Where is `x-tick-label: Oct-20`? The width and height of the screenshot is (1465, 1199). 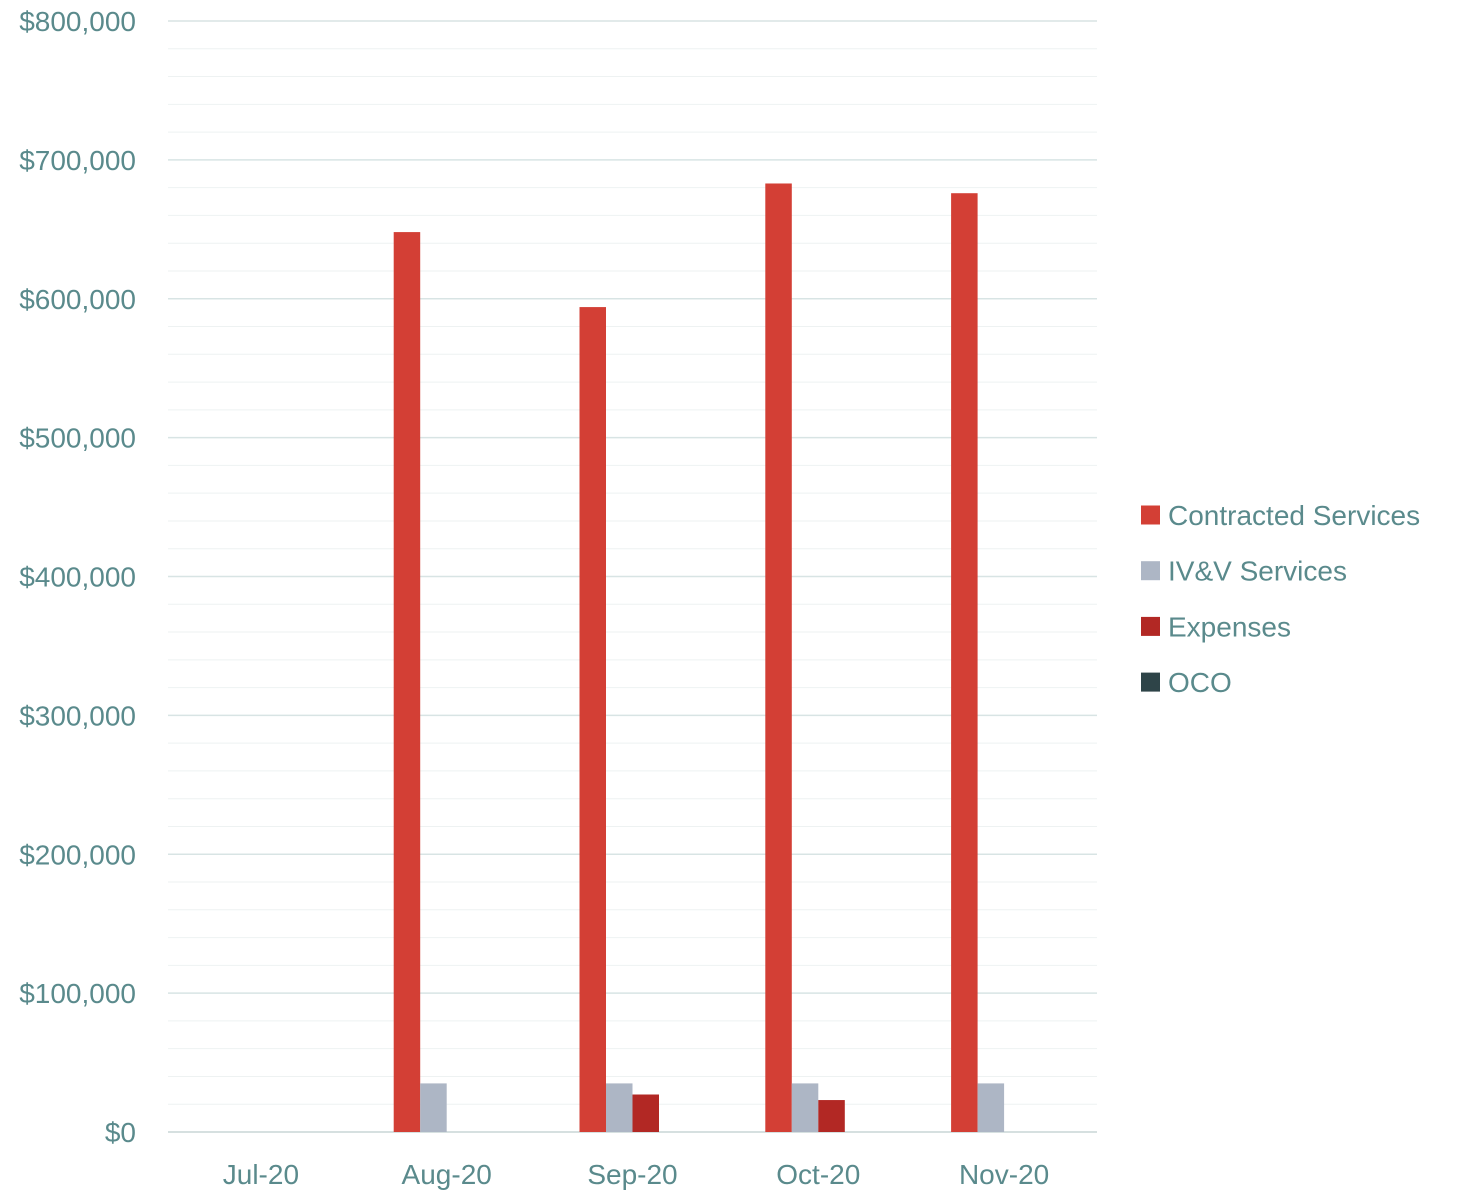
x-tick-label: Oct-20 is located at coordinates (818, 1174).